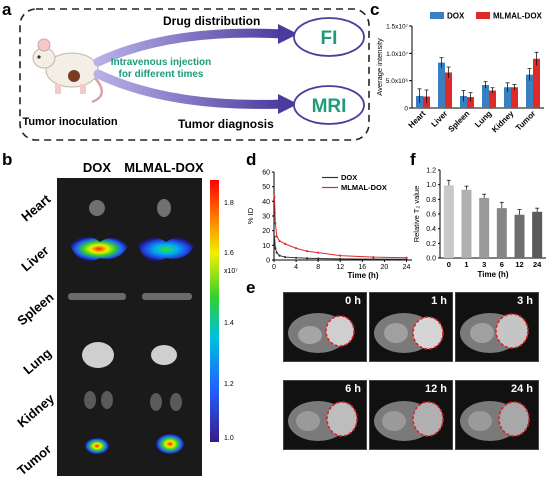 This screenshot has height=478, width=550. What do you see at coordinates (97, 167) in the screenshot?
I see `col-header-dox: DOX` at bounding box center [97, 167].